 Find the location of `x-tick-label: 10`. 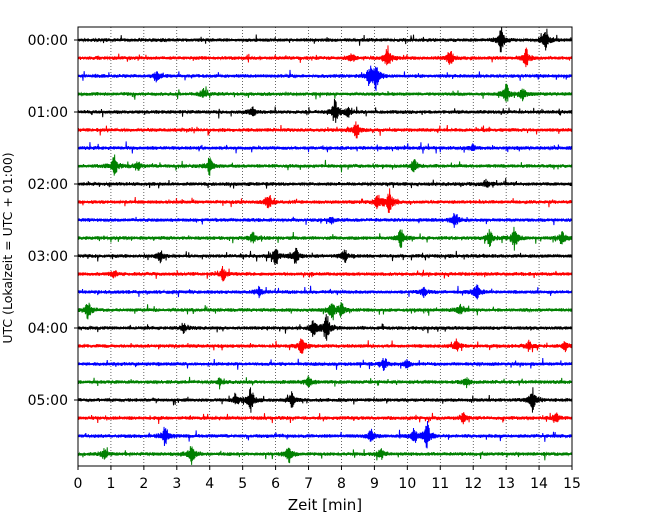

x-tick-label: 10 is located at coordinates (407, 484).